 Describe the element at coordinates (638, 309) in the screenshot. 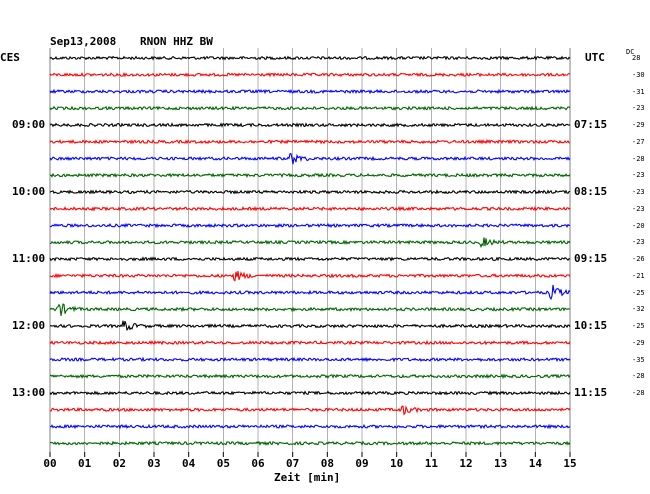

I see `dc-offset-value: -32` at that location.